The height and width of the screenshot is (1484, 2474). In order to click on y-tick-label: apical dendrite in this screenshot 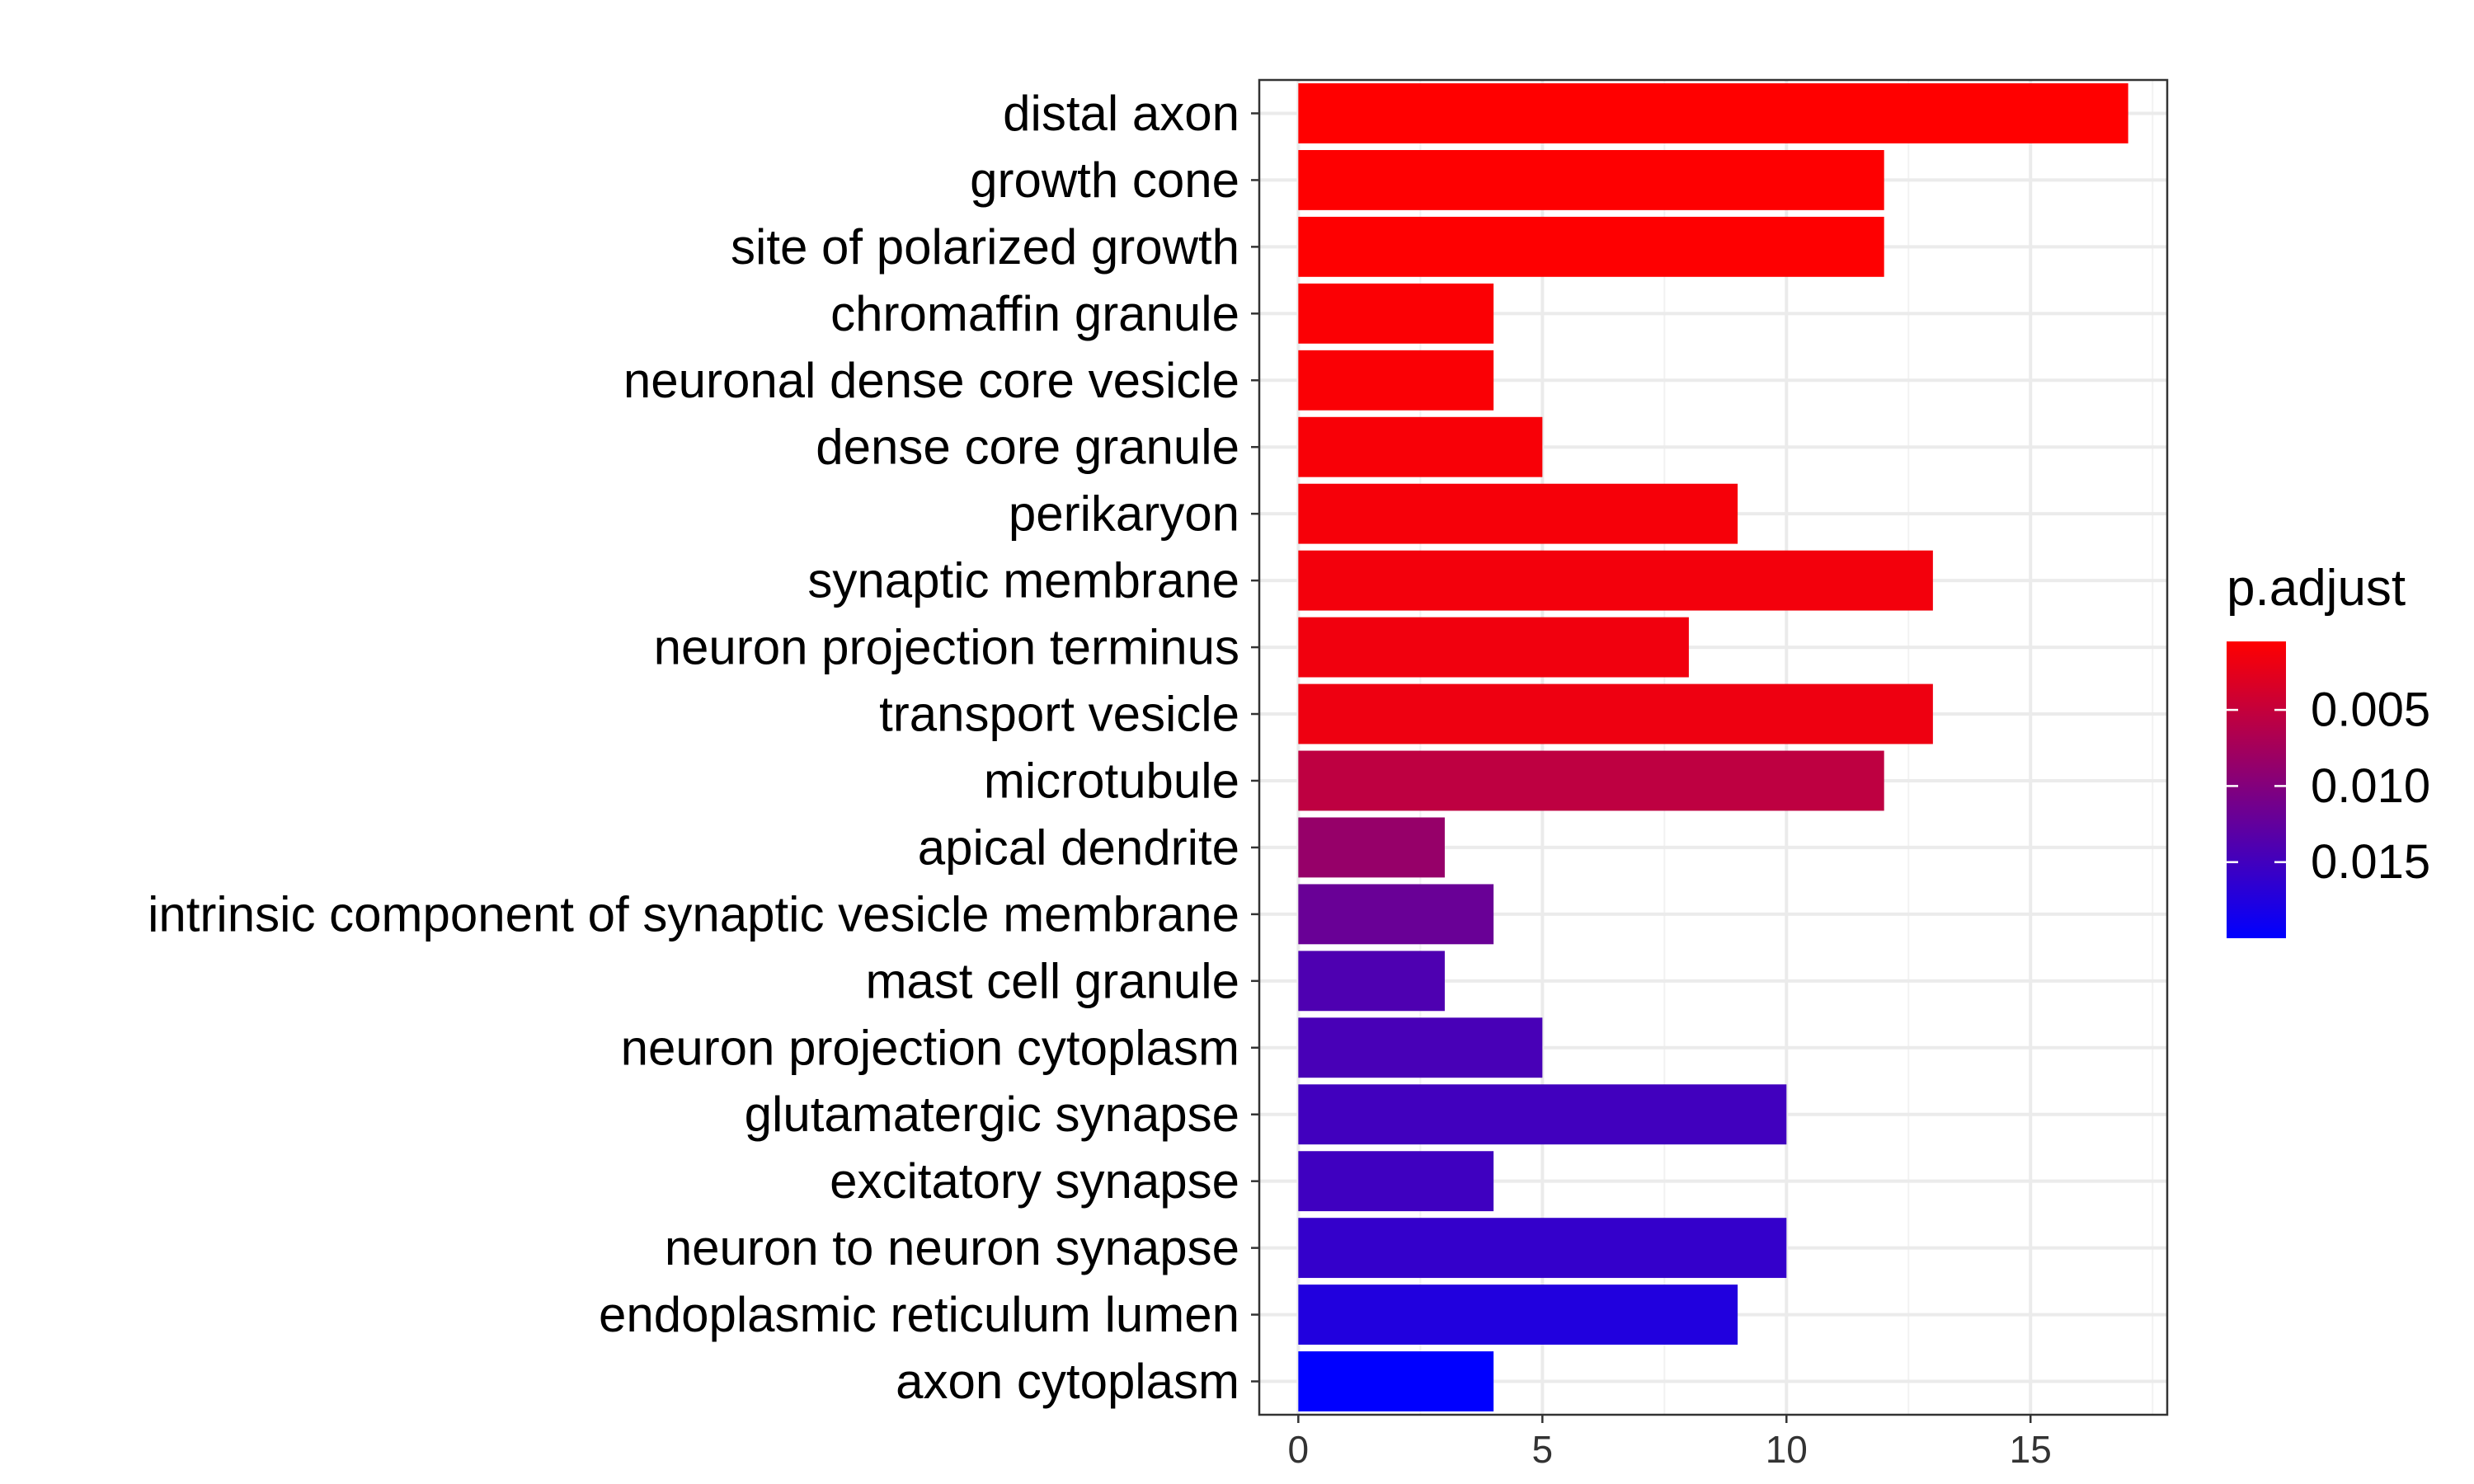, I will do `click(1078, 847)`.